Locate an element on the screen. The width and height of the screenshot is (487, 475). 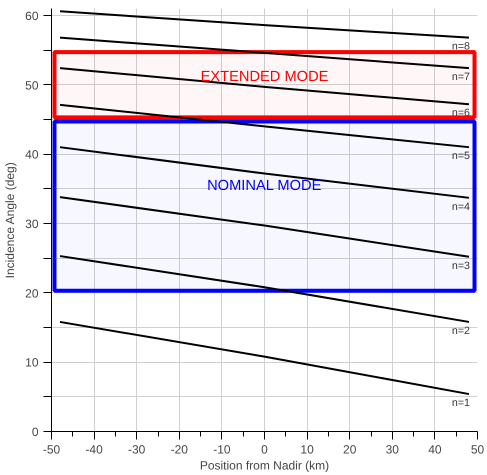
x-tick-label: 50 is located at coordinates (477, 449).